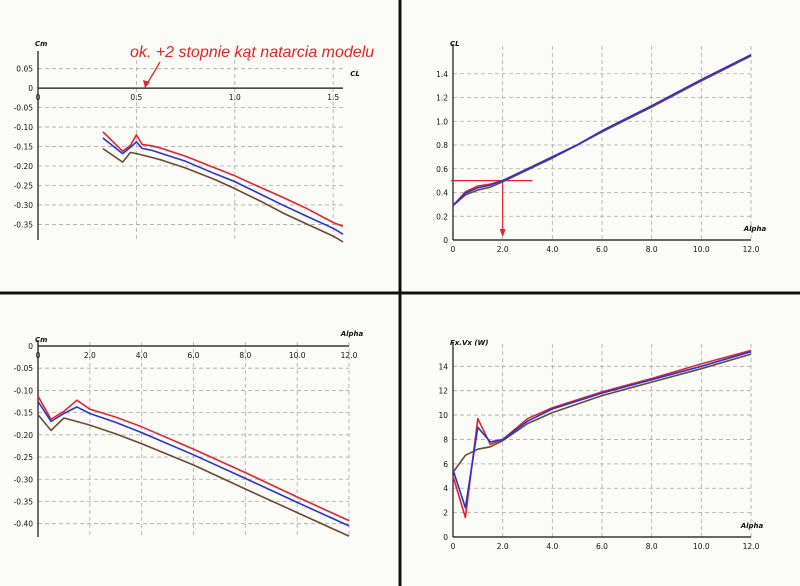 Image resolution: width=800 pixels, height=586 pixels. Describe the element at coordinates (153, 73) in the screenshot. I see `annotation-arrow` at that location.